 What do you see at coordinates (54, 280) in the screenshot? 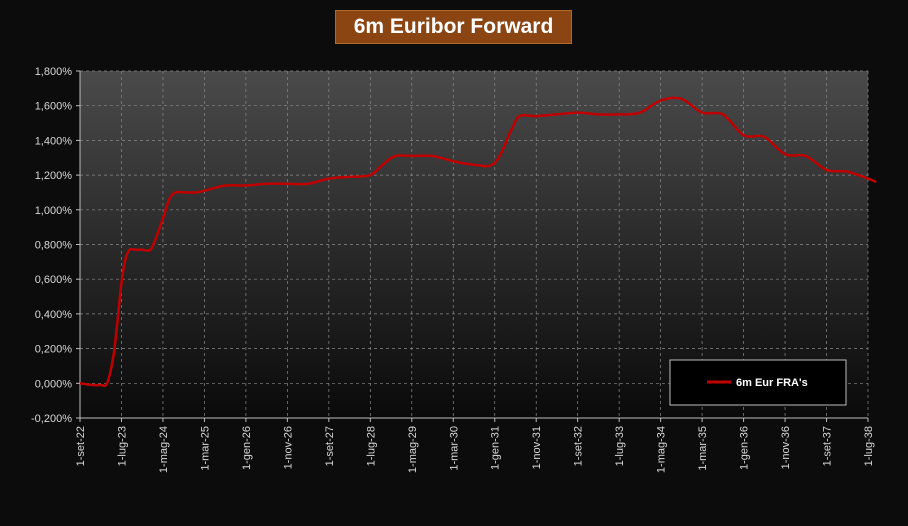
I see `y-tick-label: 0,600%` at bounding box center [54, 280].